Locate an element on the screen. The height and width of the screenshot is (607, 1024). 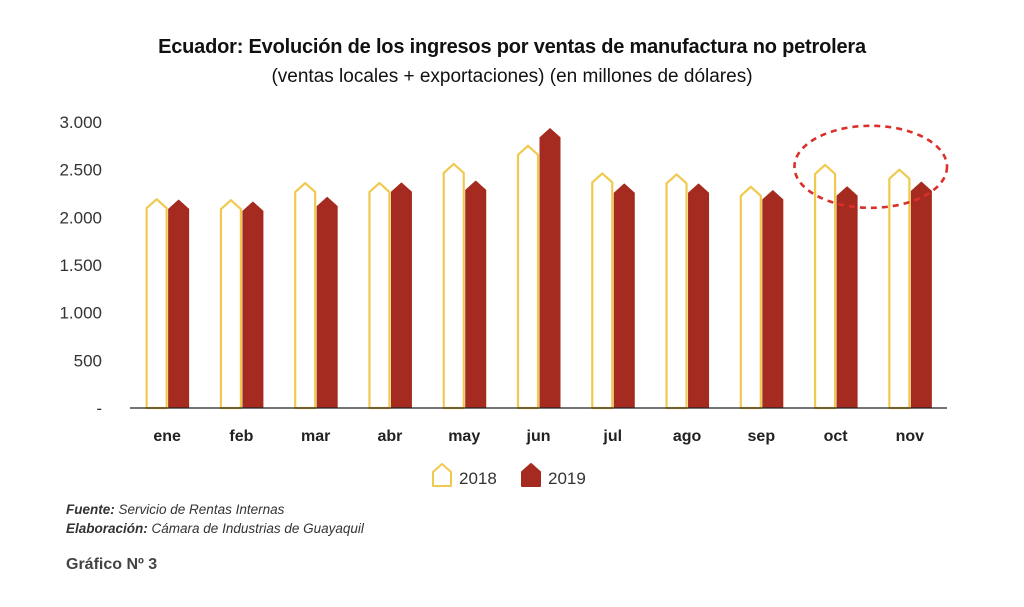
y-tick-label: 2.500 is located at coordinates (80, 170).